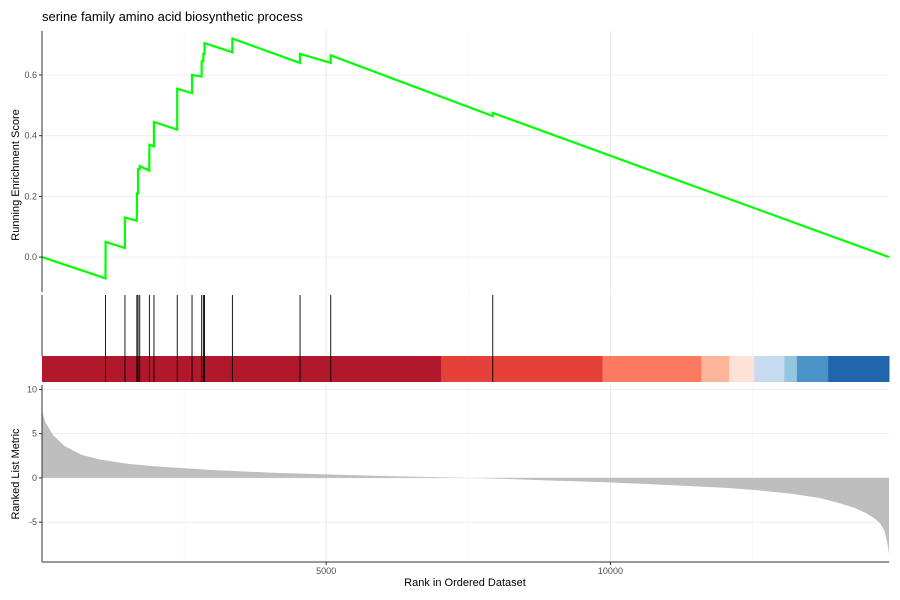 The height and width of the screenshot is (600, 900). Describe the element at coordinates (299, 338) in the screenshot. I see `gene-hit-marks` at that location.